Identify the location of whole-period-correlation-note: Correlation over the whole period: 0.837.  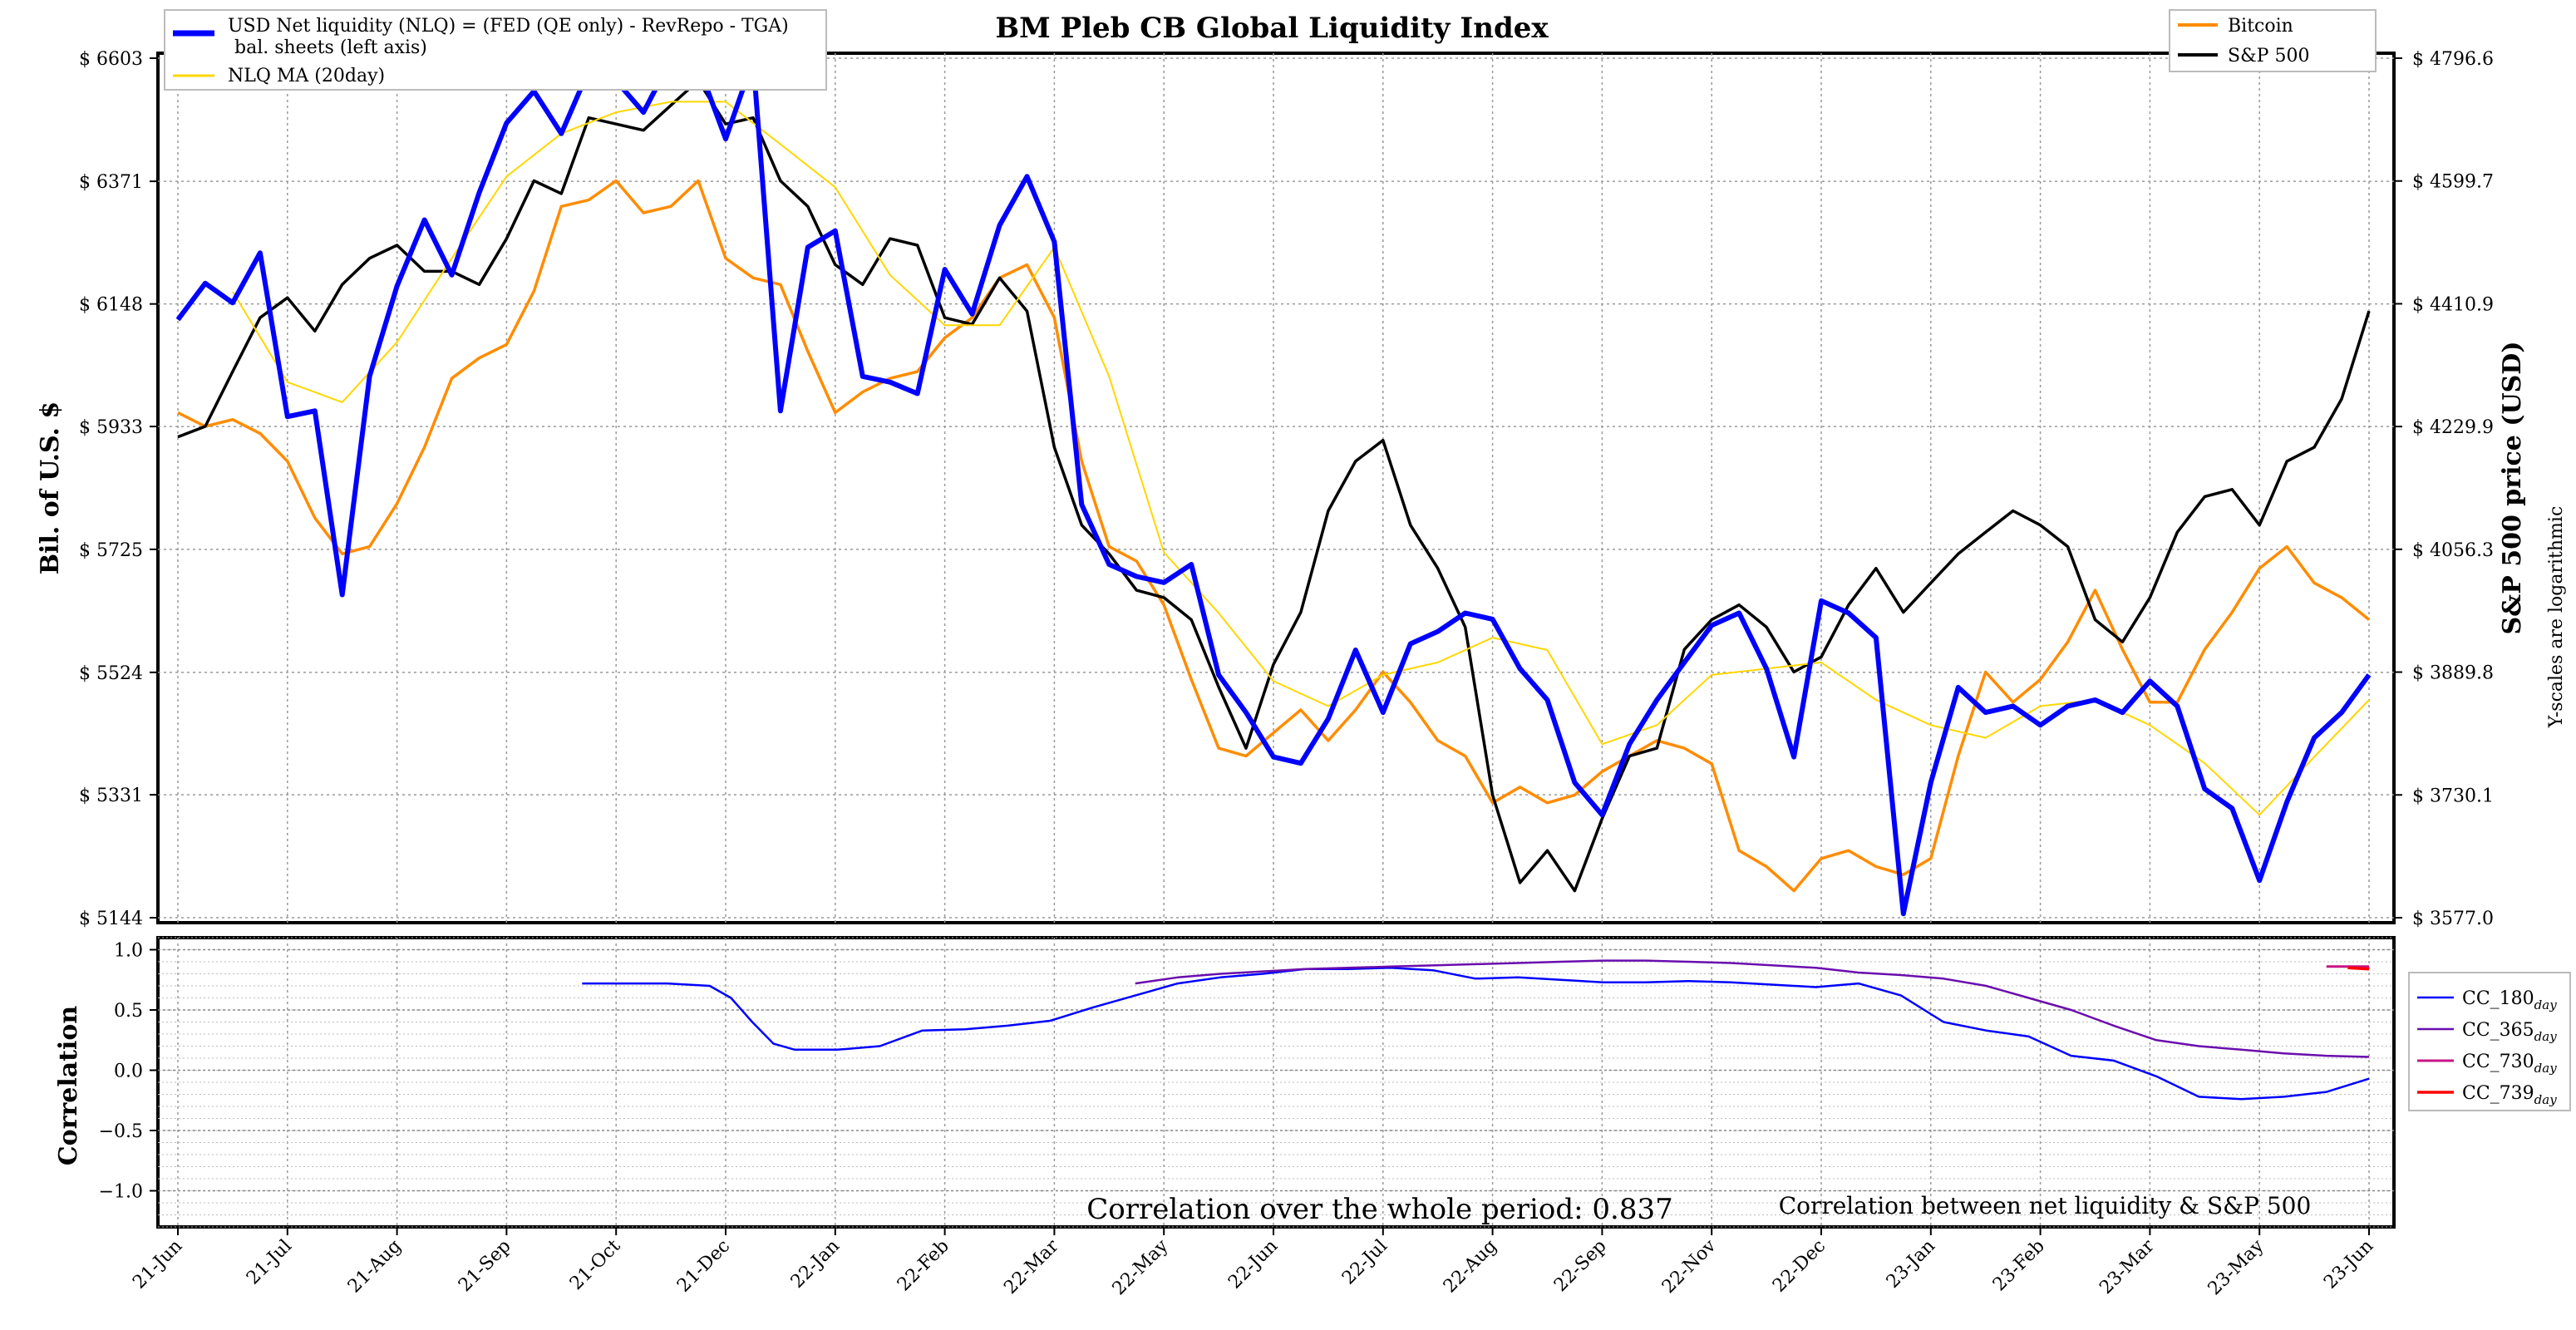
(1379, 1209).